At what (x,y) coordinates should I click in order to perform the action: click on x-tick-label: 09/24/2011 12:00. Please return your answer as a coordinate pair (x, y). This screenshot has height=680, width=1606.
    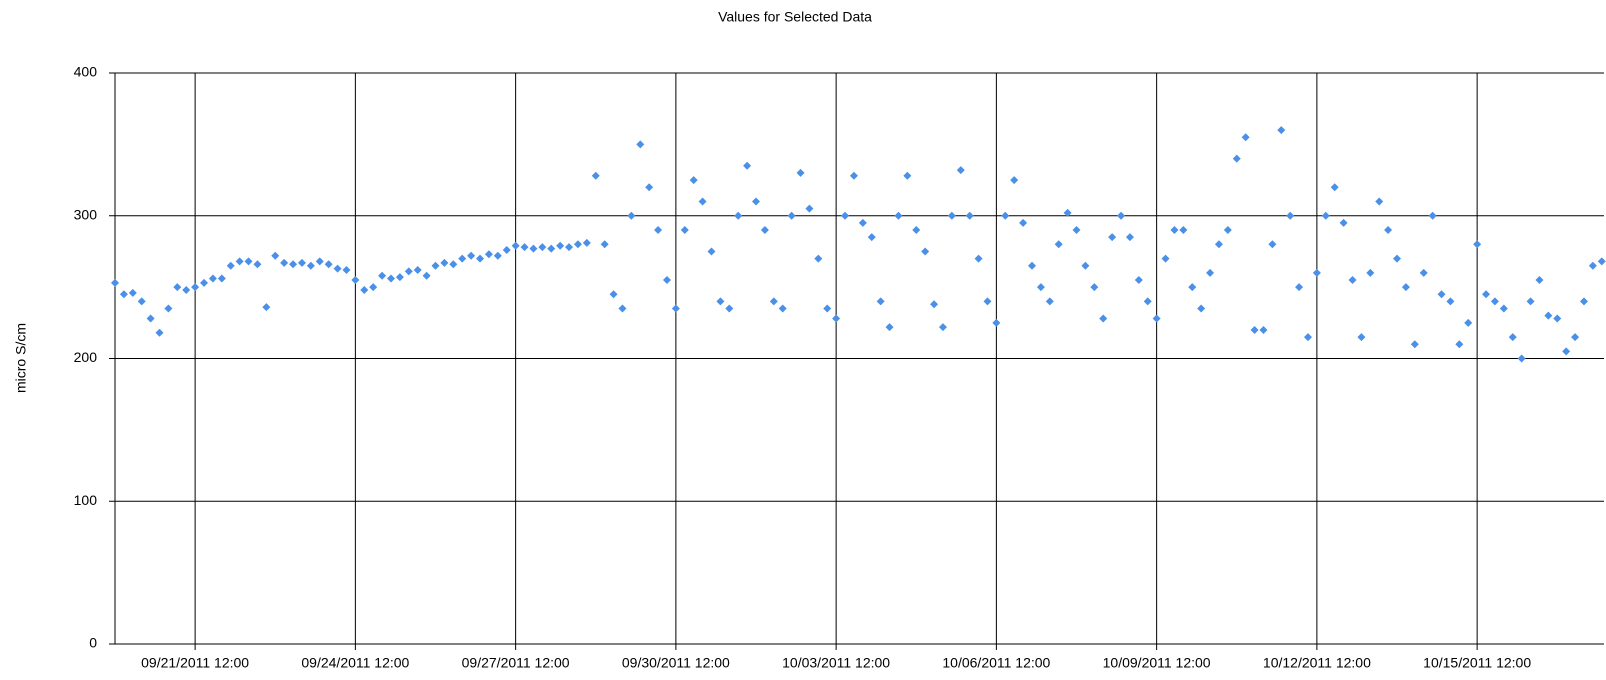
    Looking at the image, I should click on (355, 663).